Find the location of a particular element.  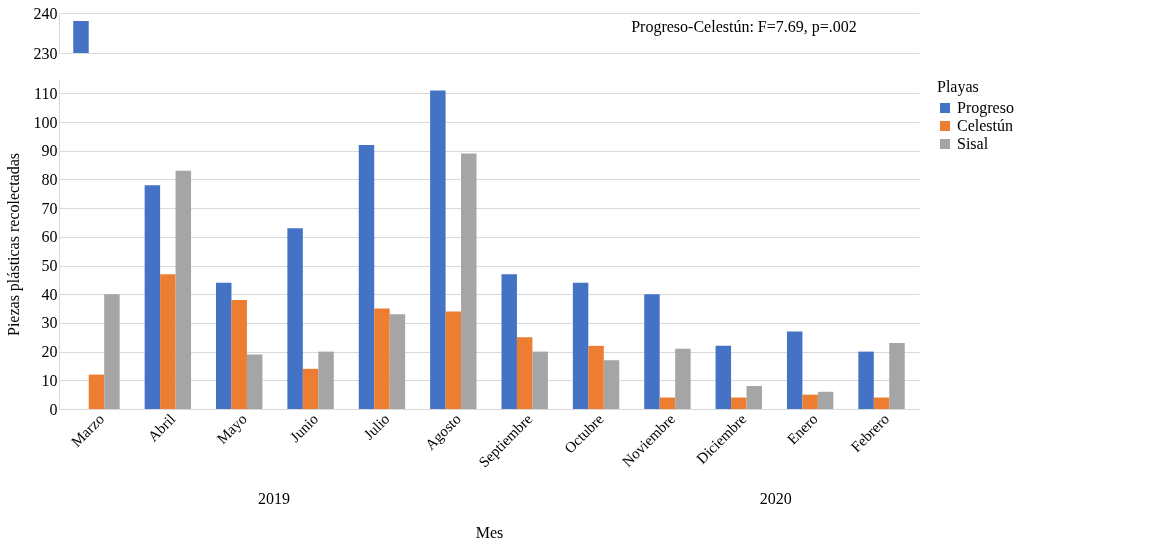

legend-label: Progreso is located at coordinates (985, 108).